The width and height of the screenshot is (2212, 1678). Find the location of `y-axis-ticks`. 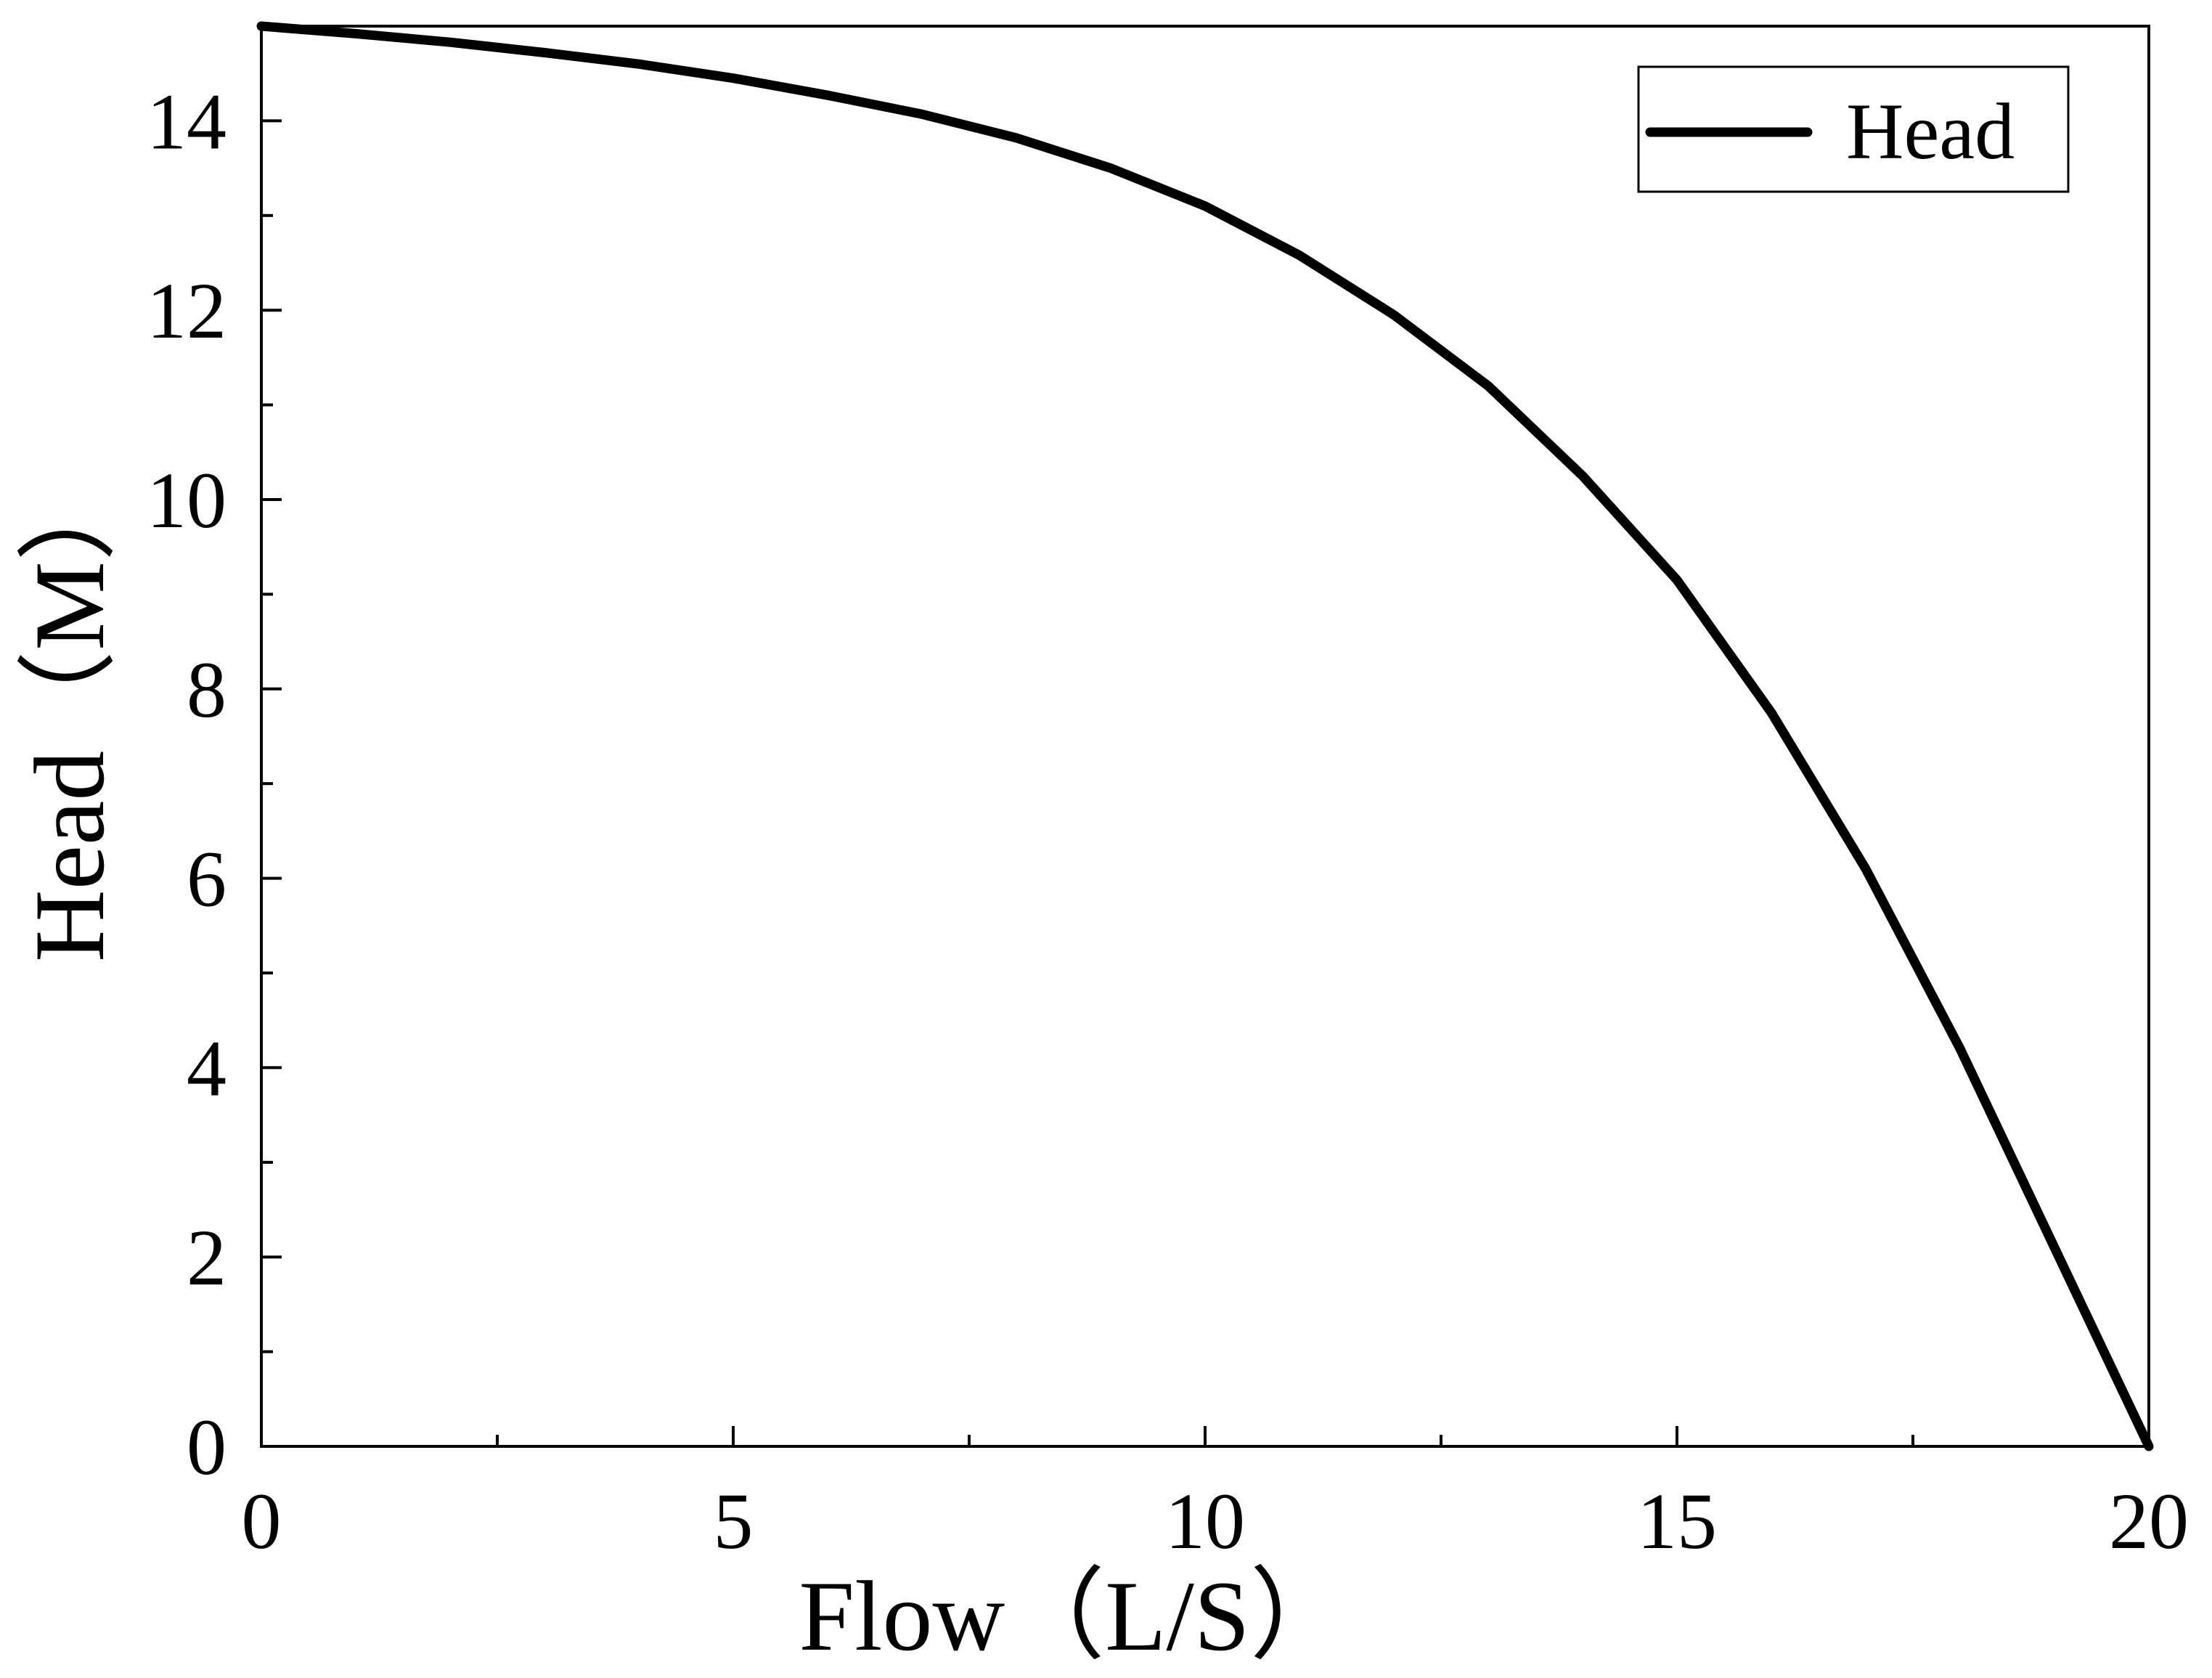

y-axis-ticks is located at coordinates (271, 783).